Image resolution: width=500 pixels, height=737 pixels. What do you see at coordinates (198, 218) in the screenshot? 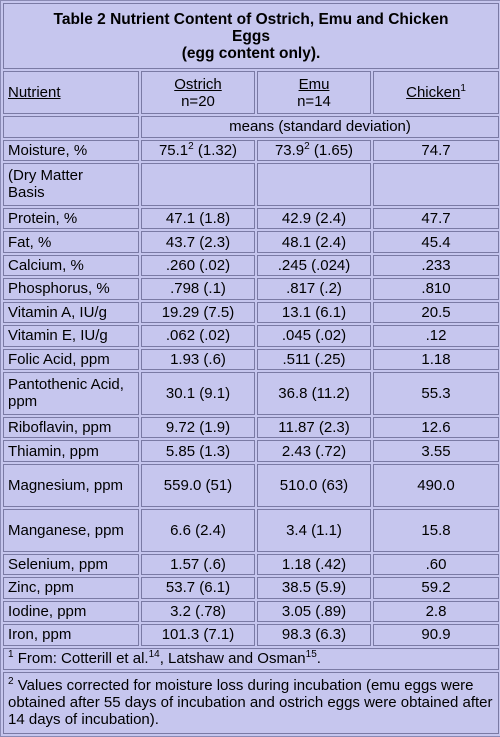
I see `ostrich-value: 47.1 (1.8)` at bounding box center [198, 218].